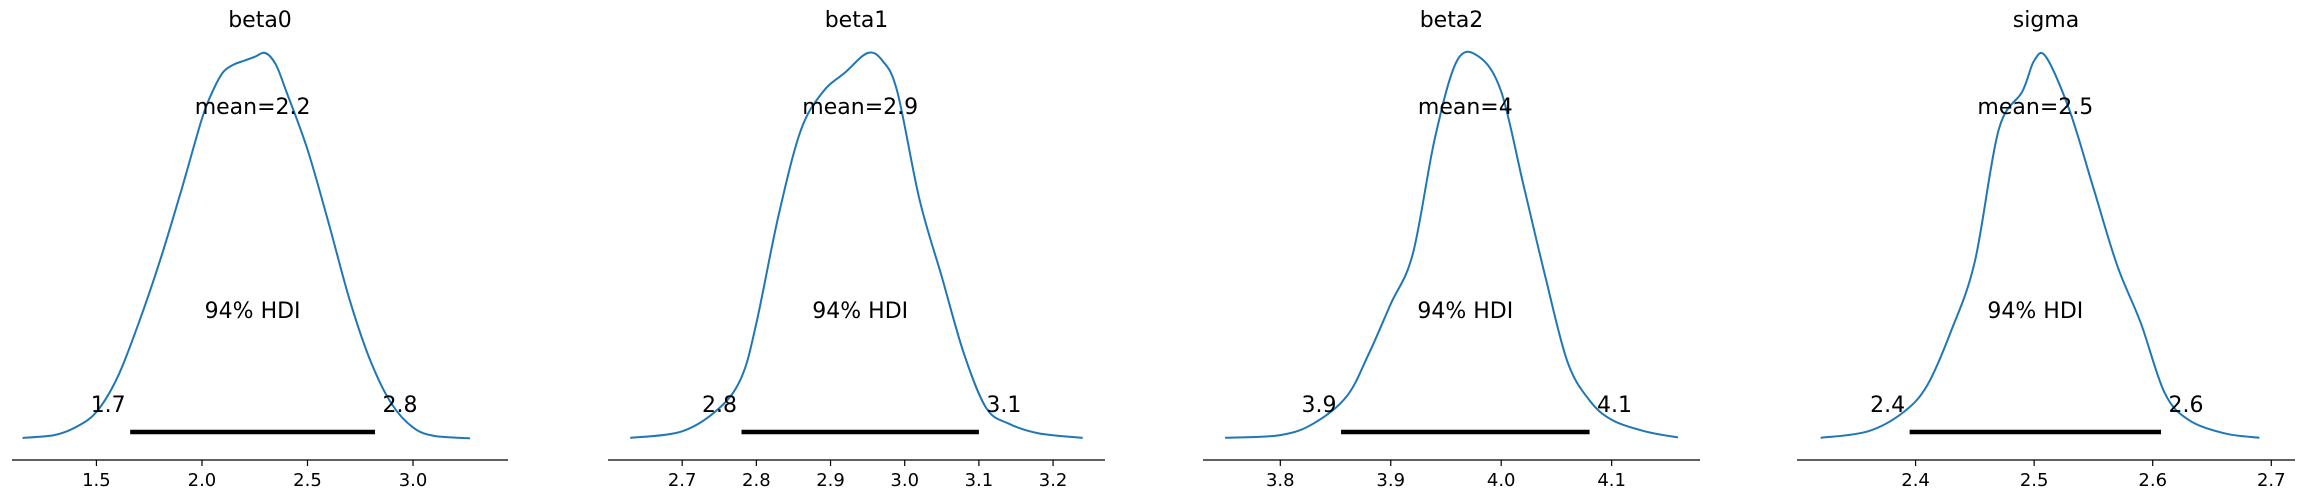  What do you see at coordinates (2035, 107) in the screenshot?
I see `mean-label: mean=2.5` at bounding box center [2035, 107].